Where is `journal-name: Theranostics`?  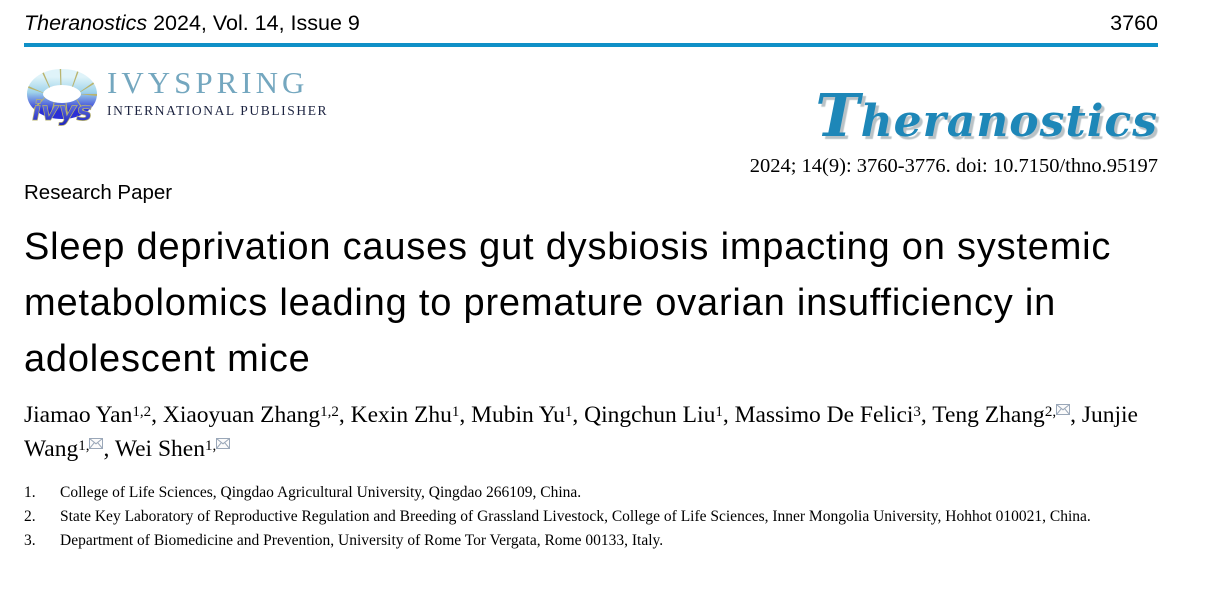 journal-name: Theranostics is located at coordinates (86, 23).